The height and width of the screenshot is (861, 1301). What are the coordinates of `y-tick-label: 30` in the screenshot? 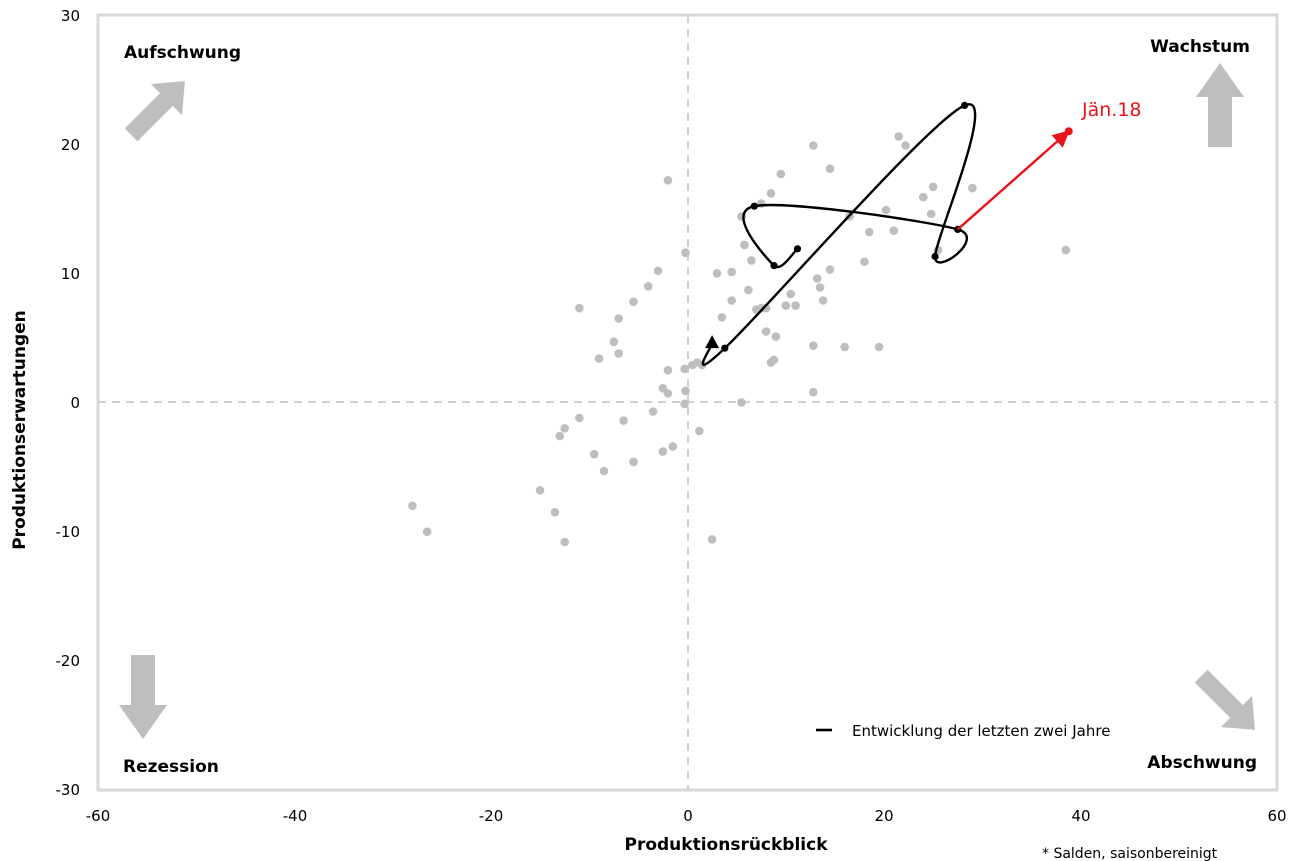 It's located at (70, 16).